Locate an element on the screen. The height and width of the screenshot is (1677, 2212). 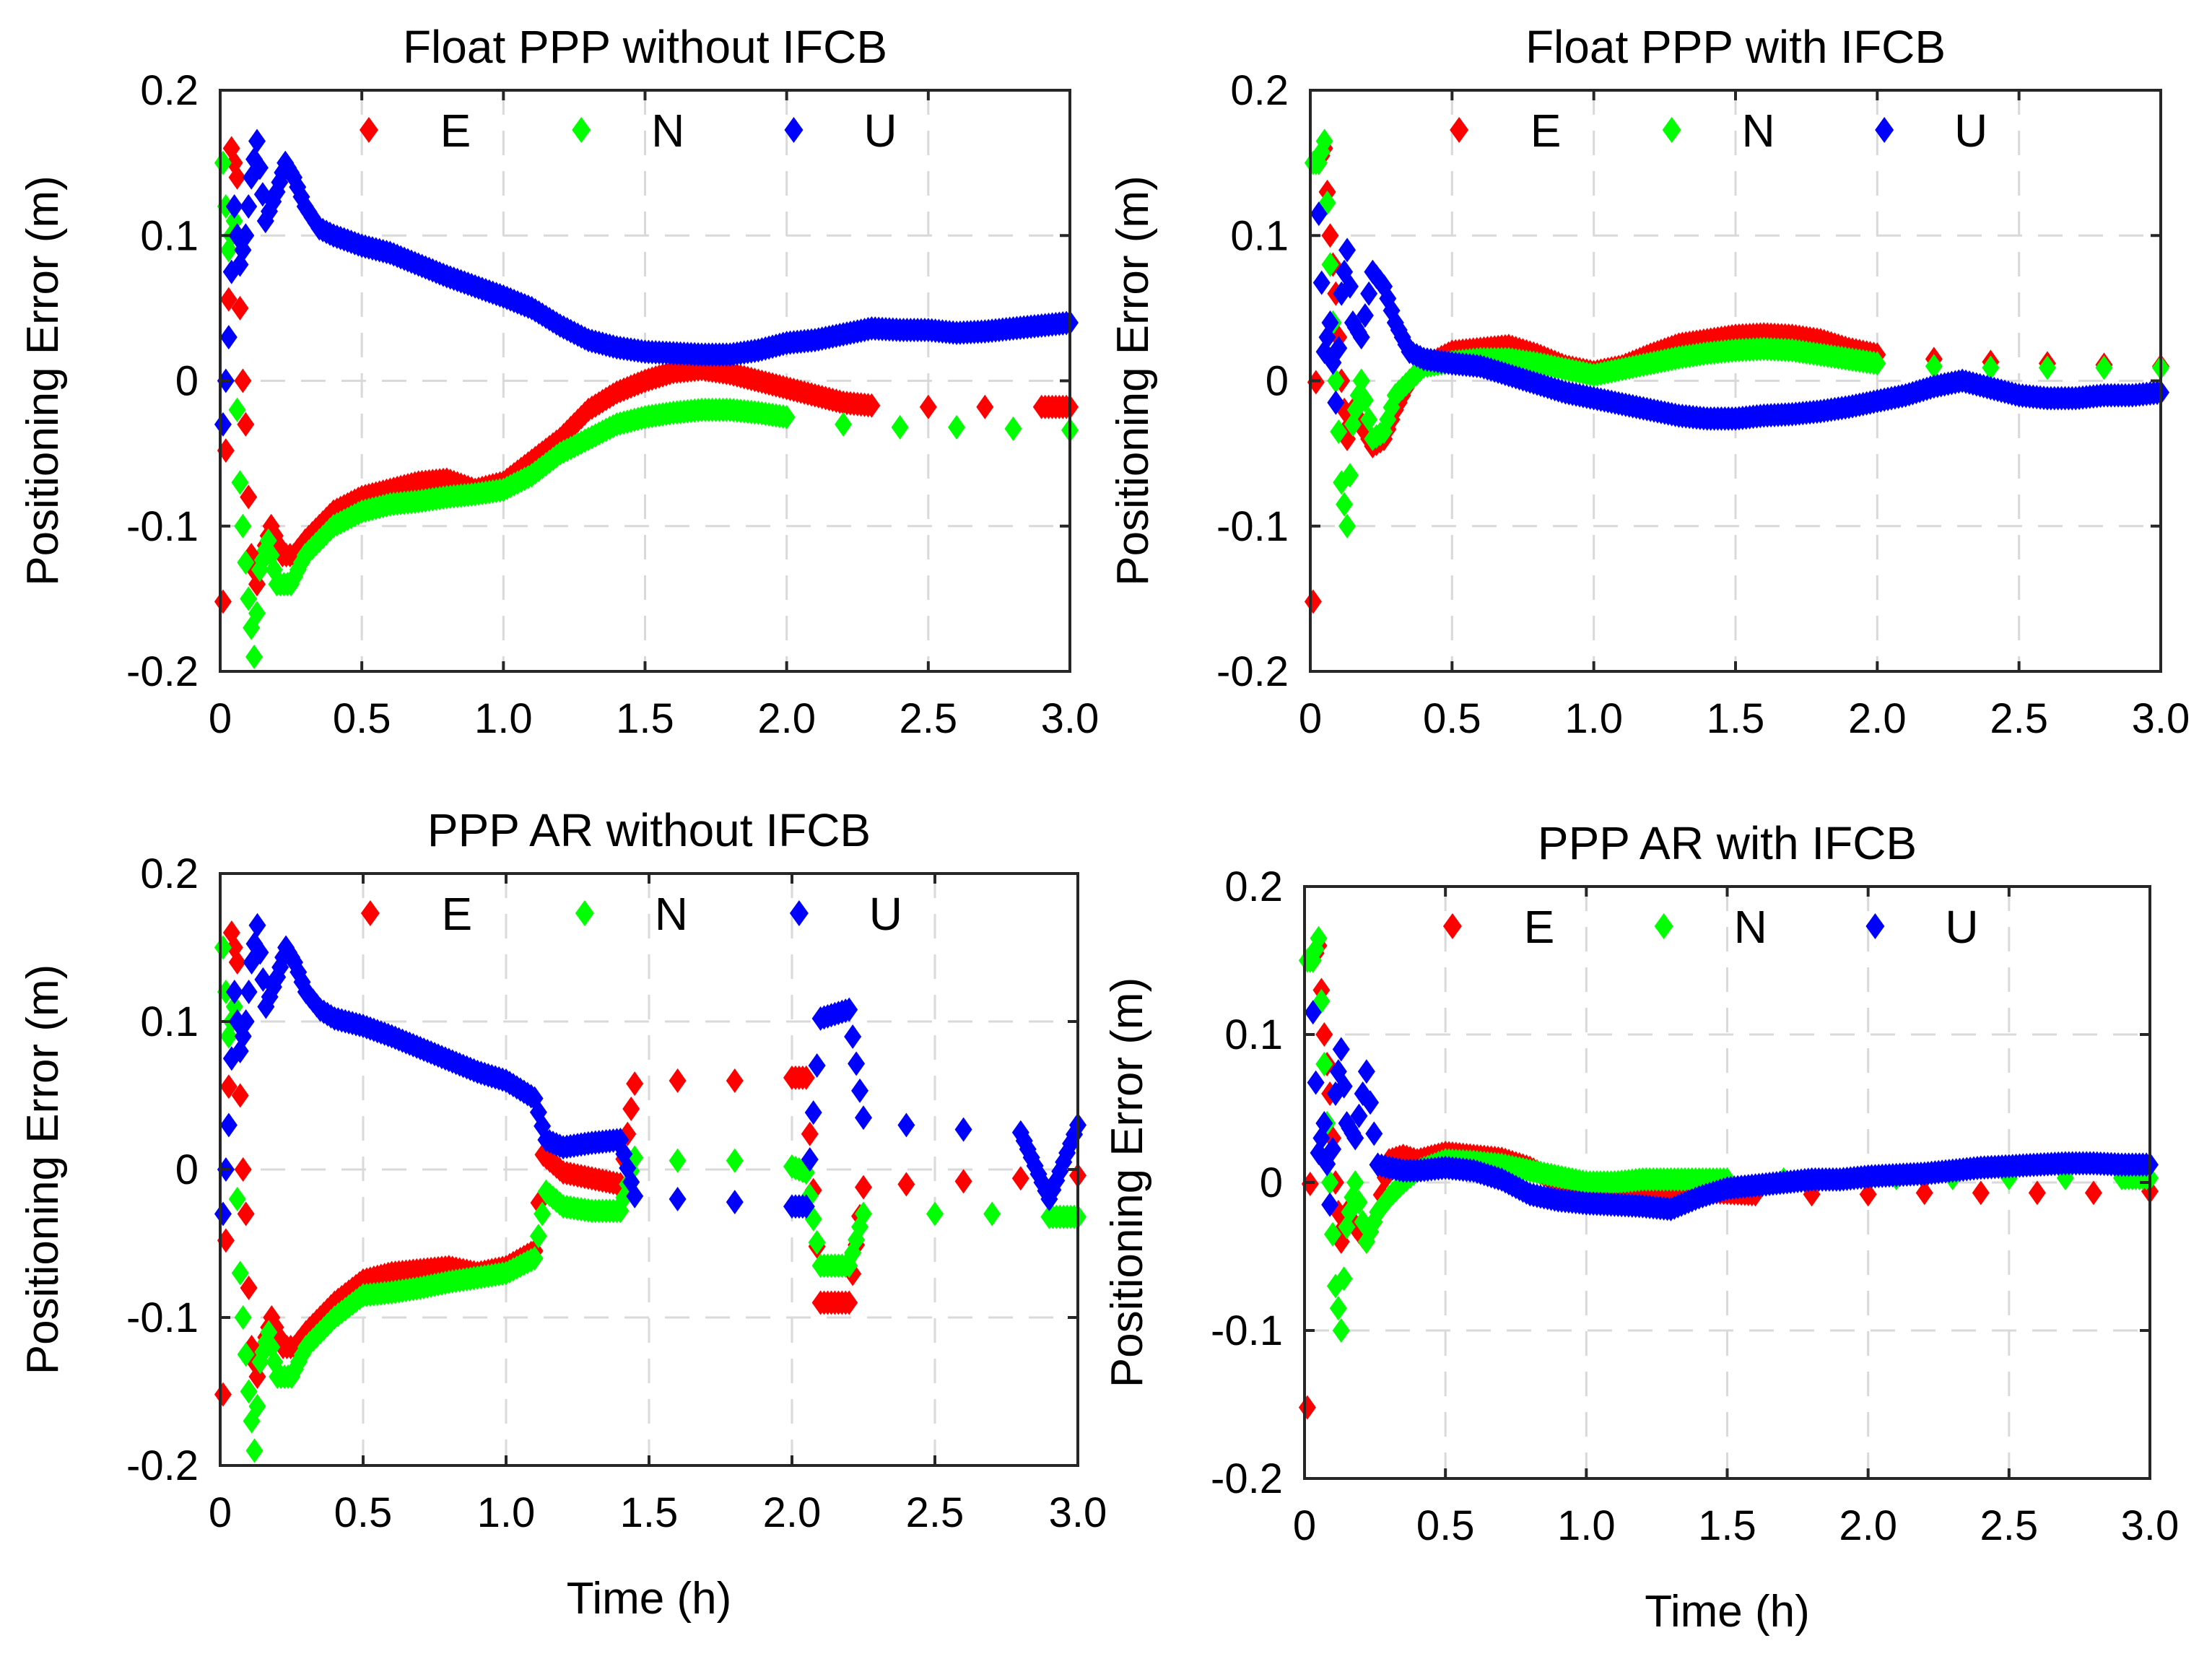
legend-label-e: E is located at coordinates (455, 131).